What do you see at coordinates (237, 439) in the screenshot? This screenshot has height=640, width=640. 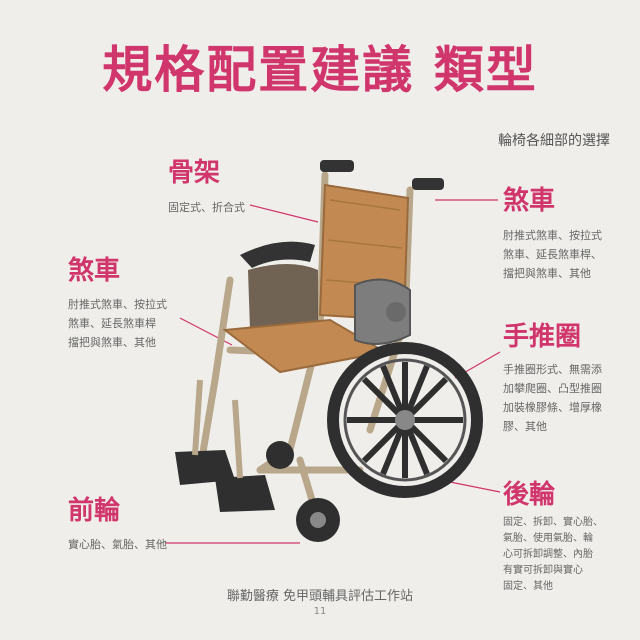 I see `leg-rest-right` at bounding box center [237, 439].